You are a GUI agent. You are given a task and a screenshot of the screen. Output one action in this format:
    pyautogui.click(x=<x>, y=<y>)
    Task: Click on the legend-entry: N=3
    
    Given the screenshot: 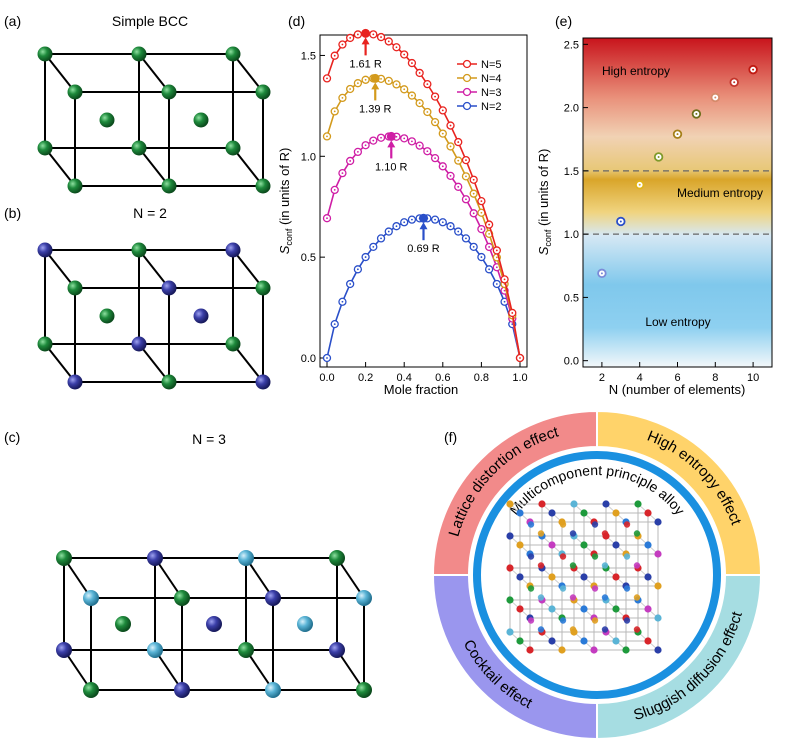 What is the action you would take?
    pyautogui.click(x=491, y=93)
    